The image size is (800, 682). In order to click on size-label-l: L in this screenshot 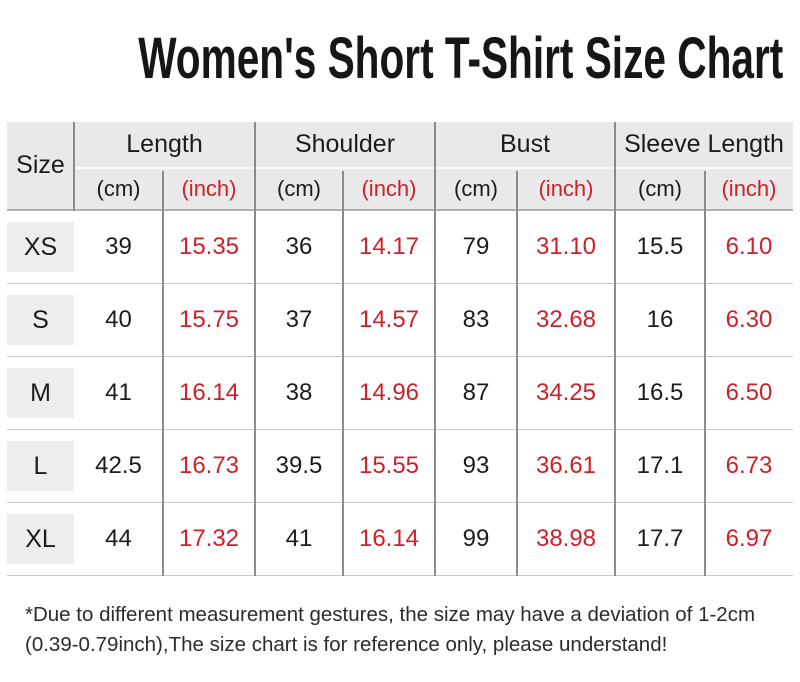, I will do `click(40, 466)`.